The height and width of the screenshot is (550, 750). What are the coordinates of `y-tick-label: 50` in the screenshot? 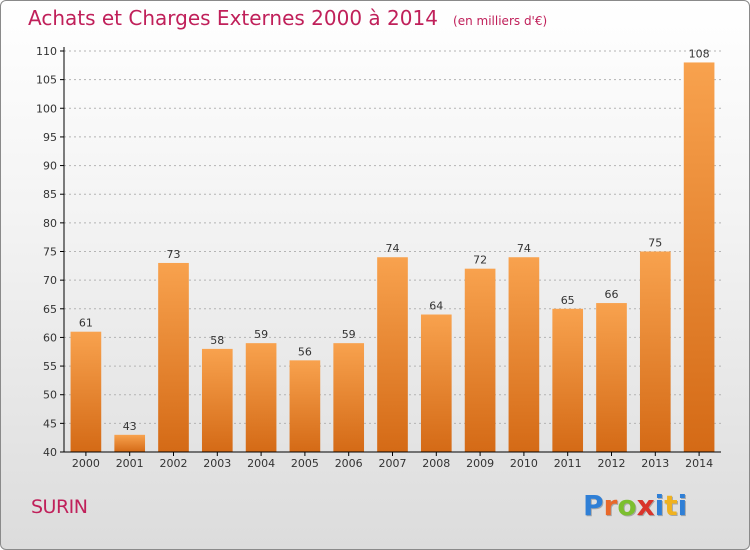 It's located at (50, 395).